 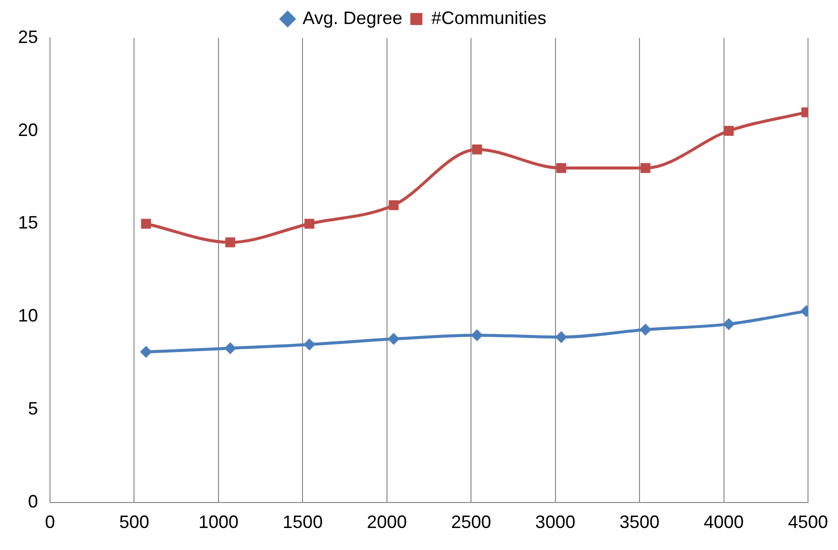 What do you see at coordinates (28, 222) in the screenshot?
I see `y-tick-label: 15` at bounding box center [28, 222].